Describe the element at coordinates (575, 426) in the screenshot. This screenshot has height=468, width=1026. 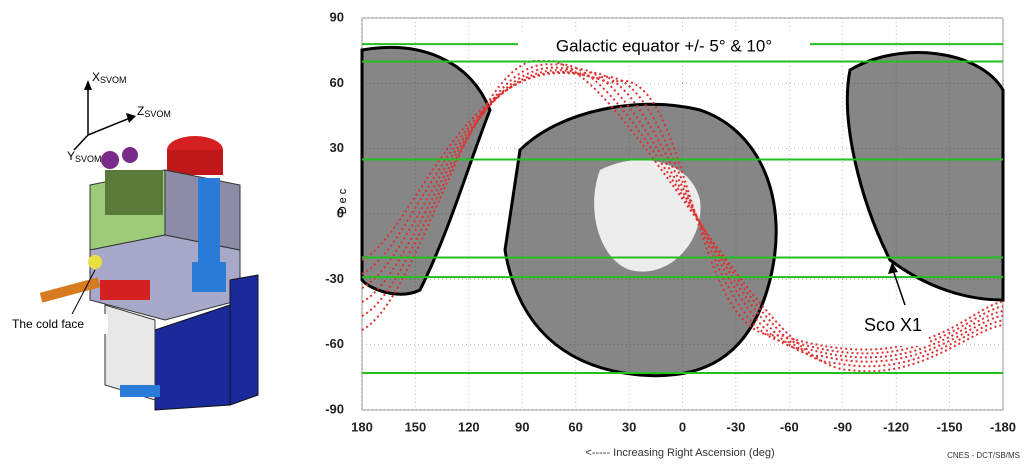
I see `x-tick-label: 60` at that location.